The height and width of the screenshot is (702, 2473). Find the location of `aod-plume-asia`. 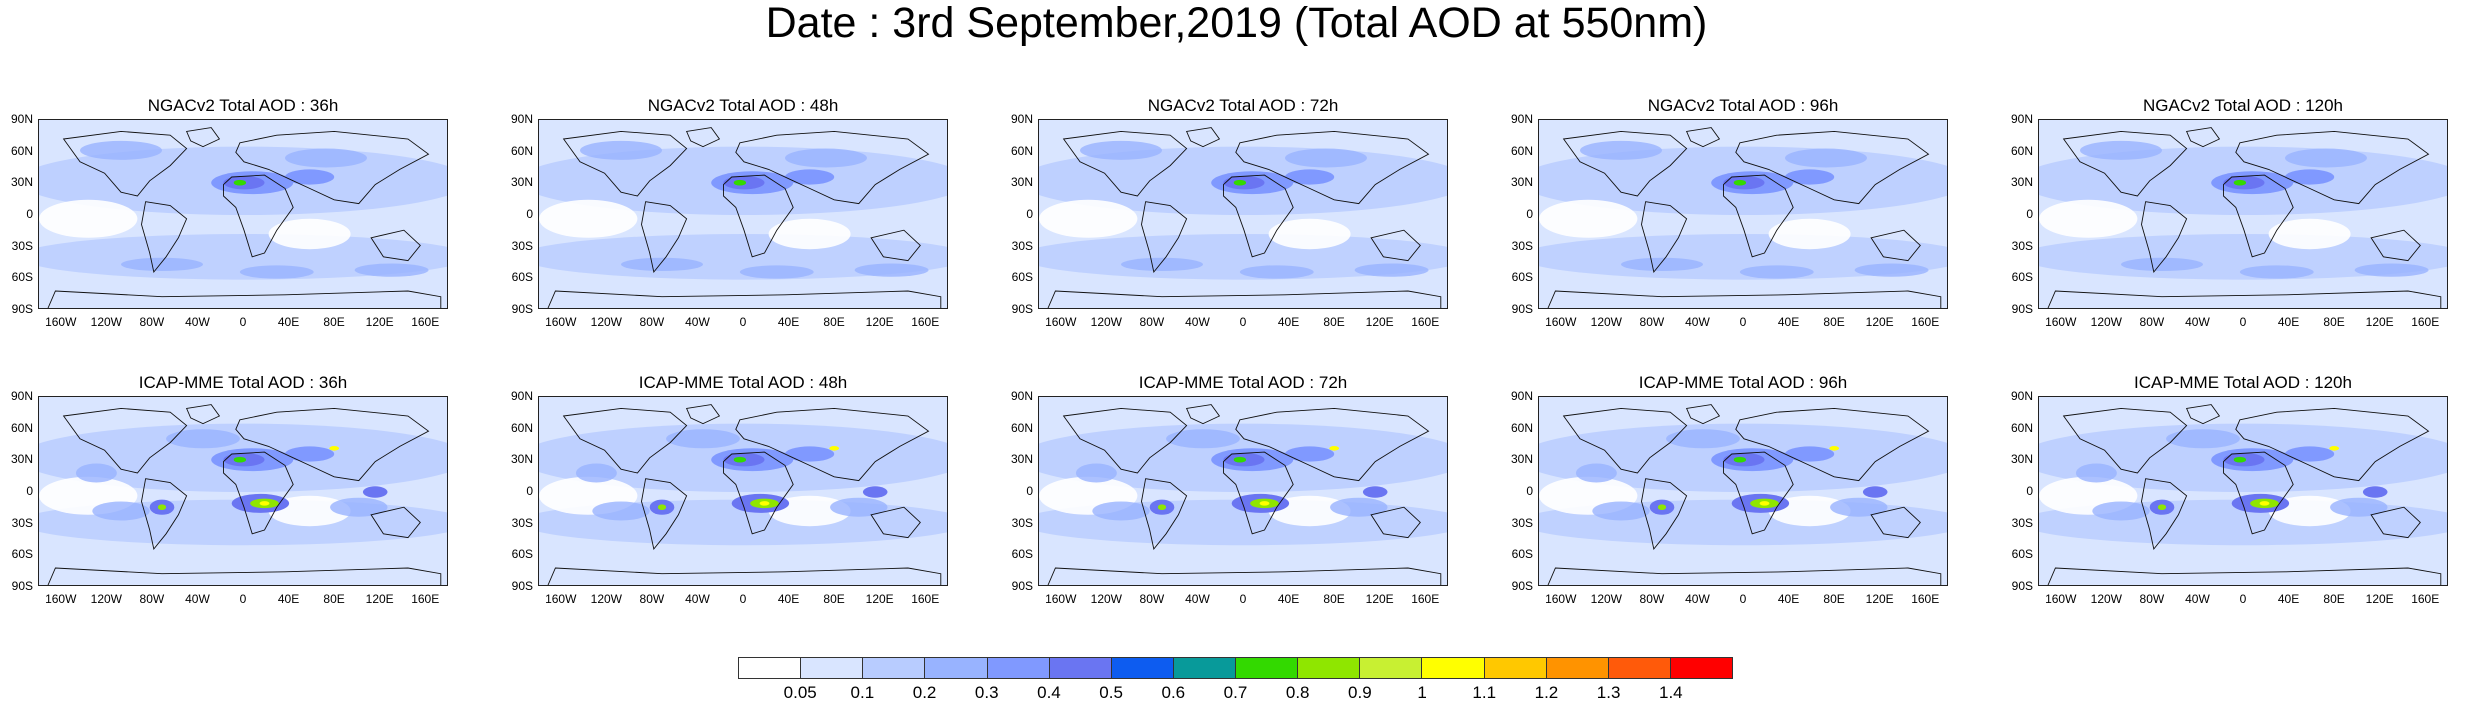

aod-plume-asia is located at coordinates (2310, 454).